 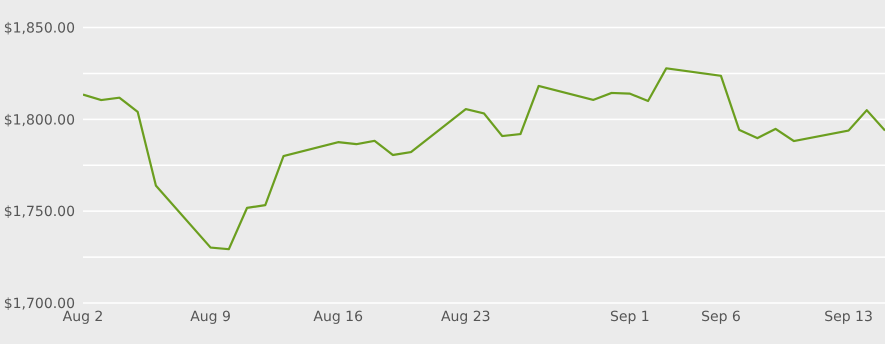 What do you see at coordinates (210, 316) in the screenshot?
I see `x-tick-label: Aug 9` at bounding box center [210, 316].